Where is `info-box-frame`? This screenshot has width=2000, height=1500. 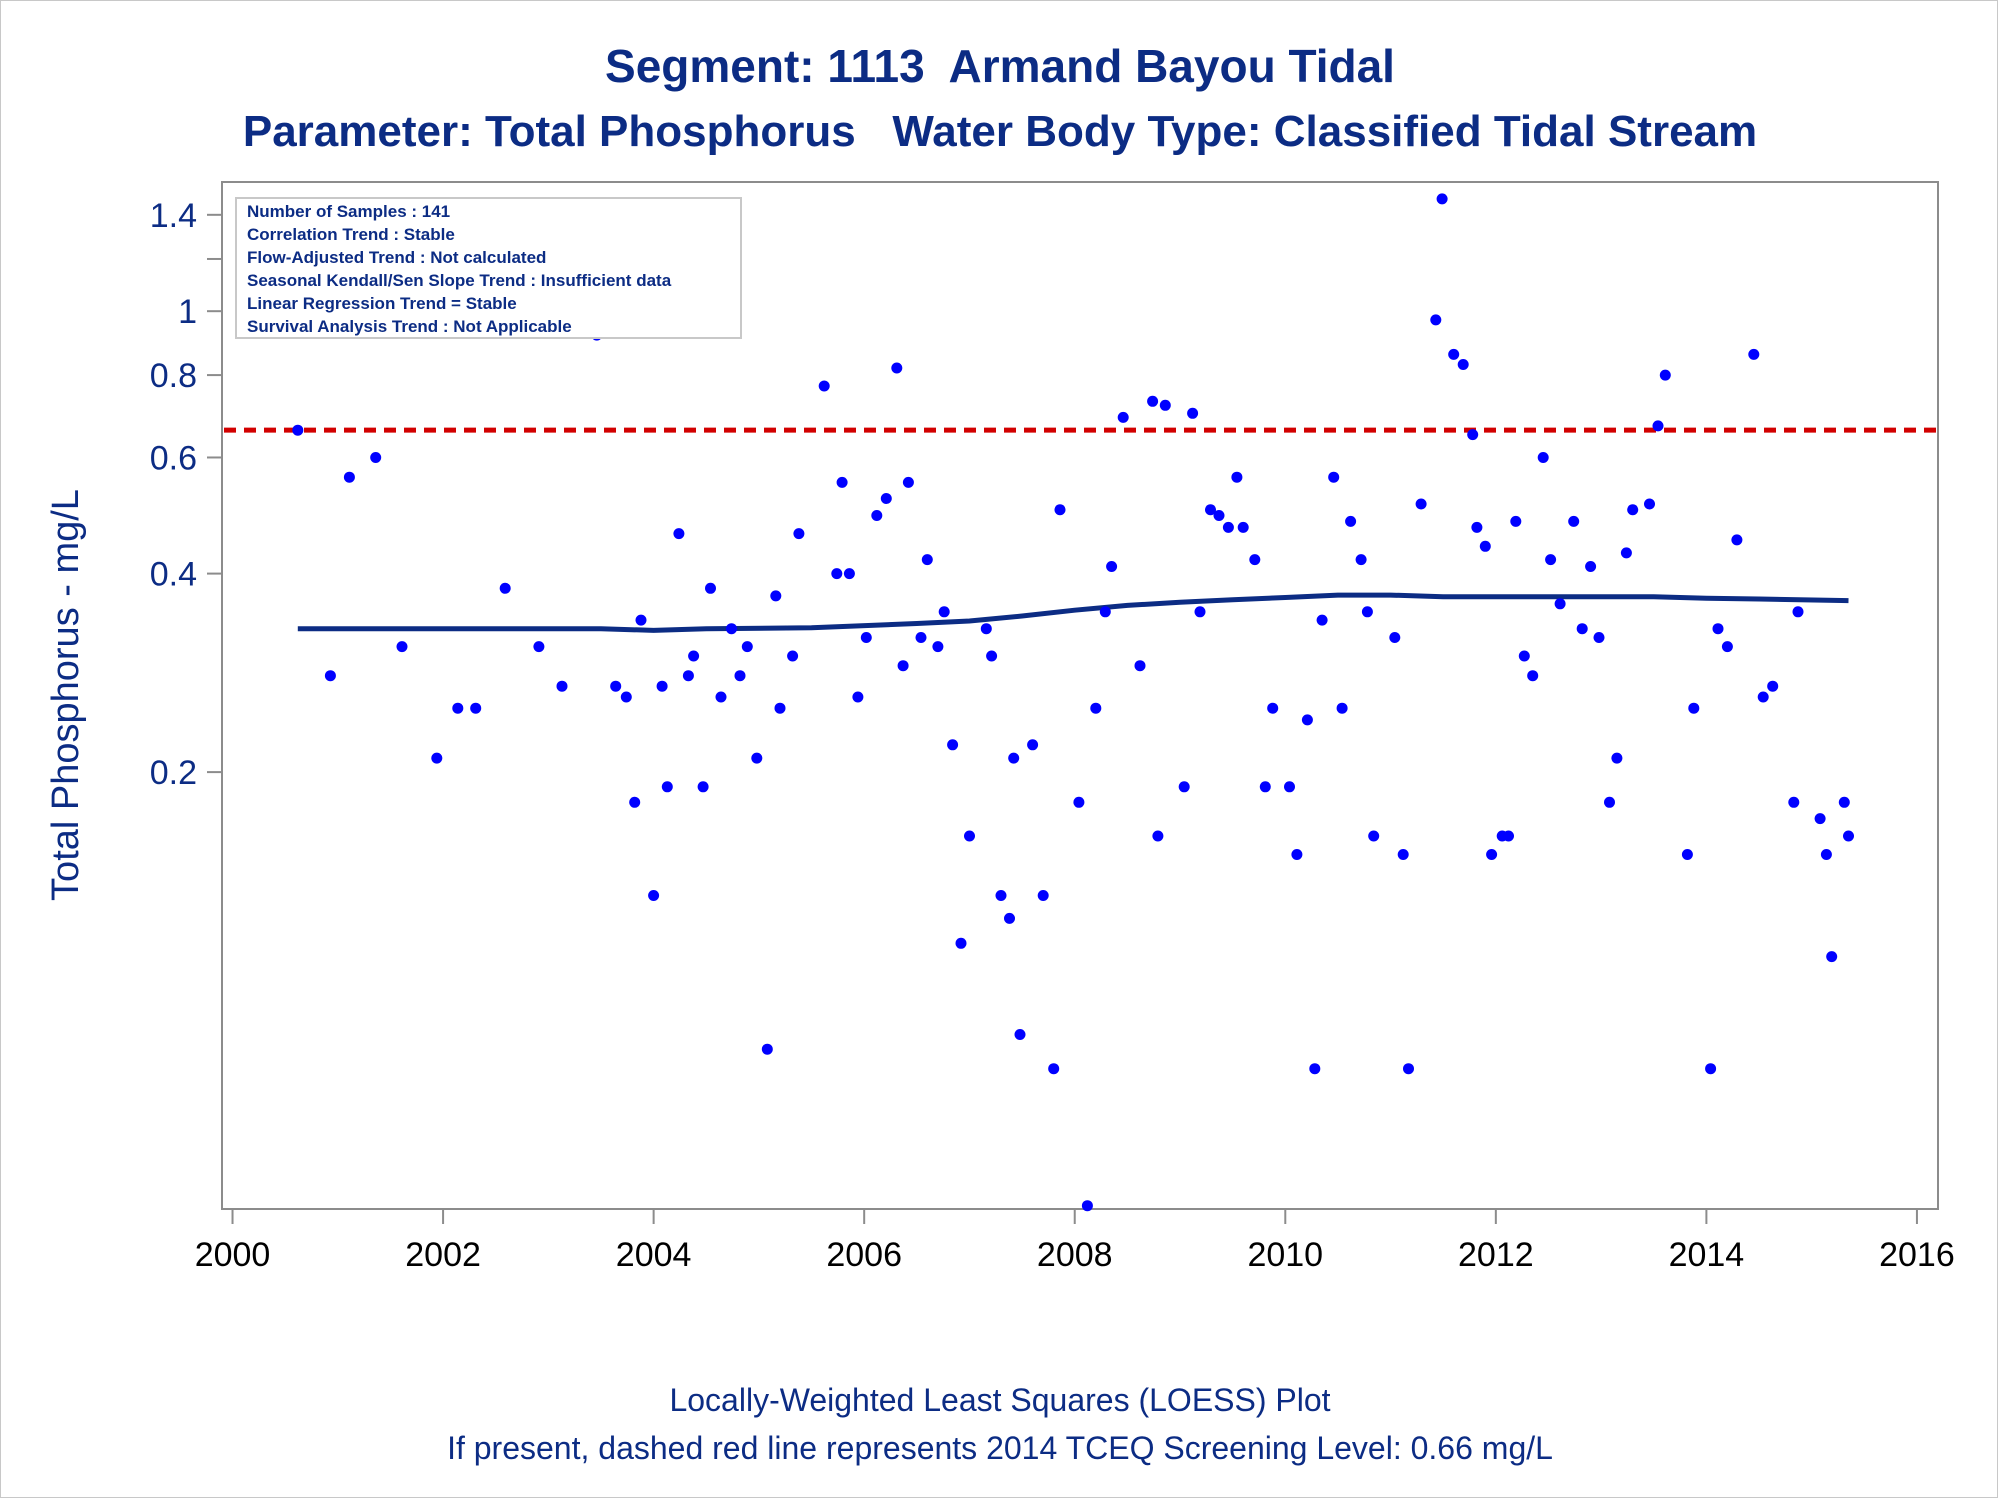 info-box-frame is located at coordinates (488, 268).